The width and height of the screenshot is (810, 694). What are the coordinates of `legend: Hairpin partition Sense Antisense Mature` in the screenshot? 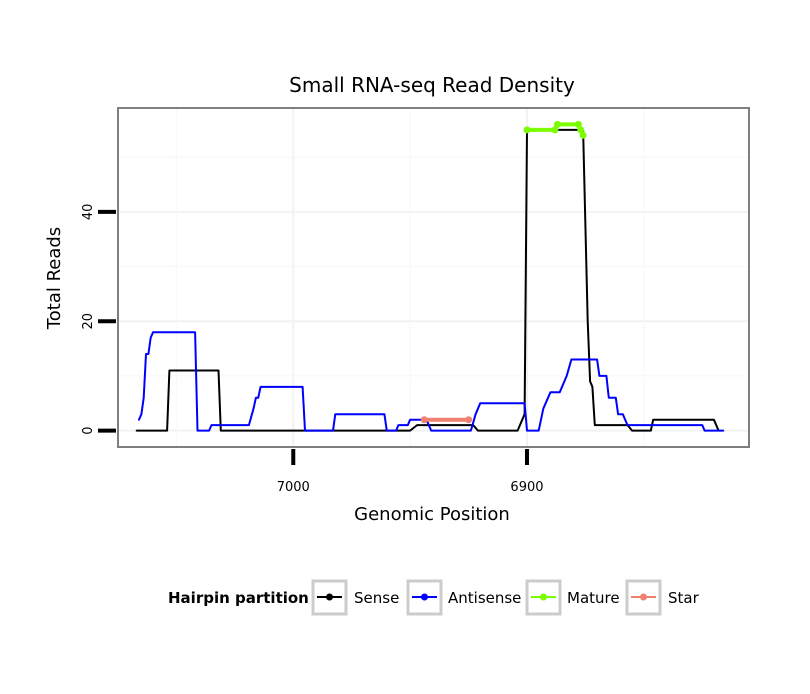 It's located at (434, 597).